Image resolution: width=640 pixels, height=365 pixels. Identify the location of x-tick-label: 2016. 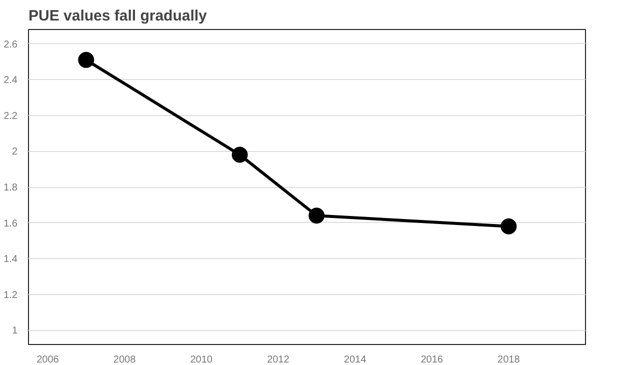
(432, 359).